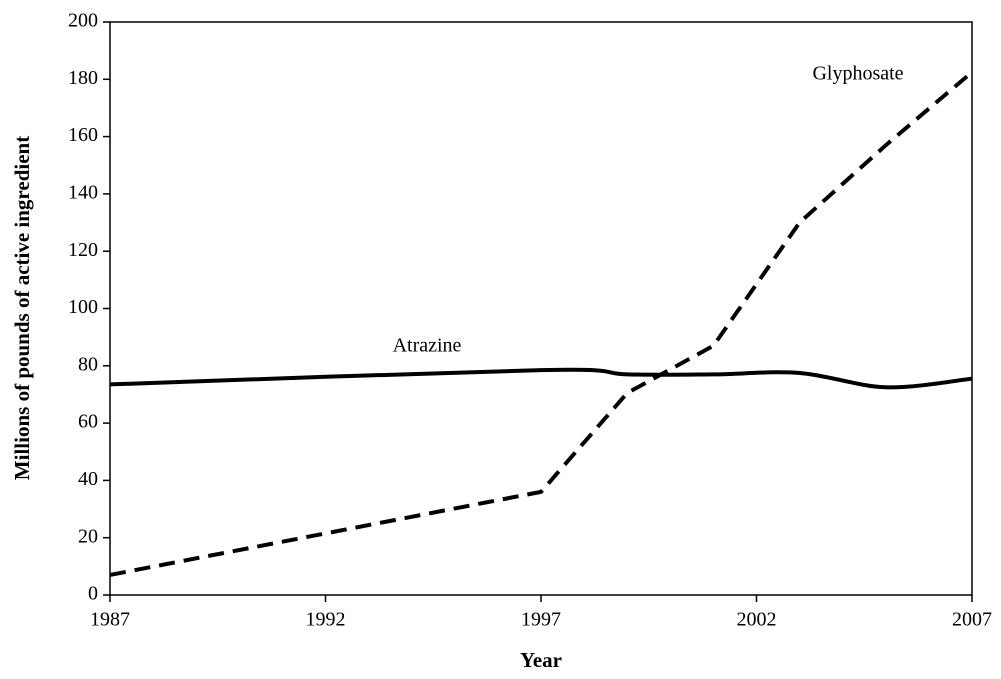 This screenshot has width=1001, height=679. What do you see at coordinates (88, 479) in the screenshot?
I see `y-tick-label: 40` at bounding box center [88, 479].